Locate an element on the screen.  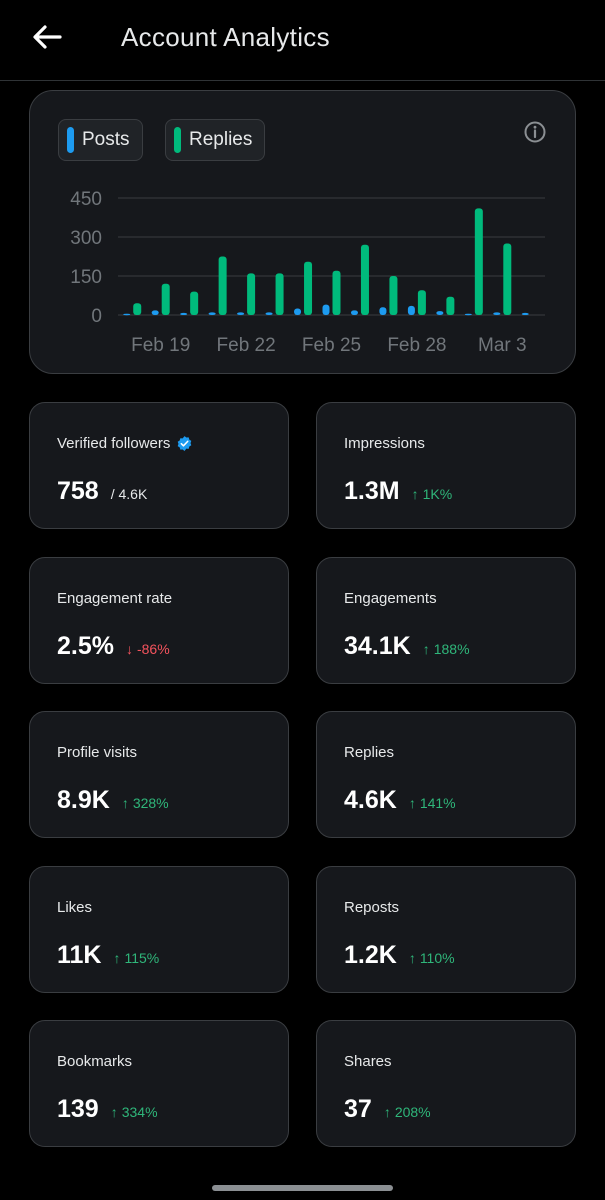
stat-card-engagements: Engagements 34.1K ↑ 188% is located at coordinates (446, 620).